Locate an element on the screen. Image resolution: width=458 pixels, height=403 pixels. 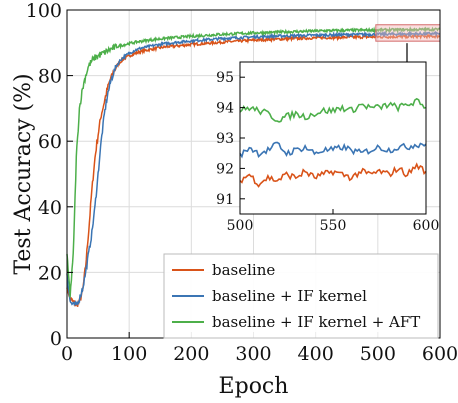
inset-y-tick-label: 95 is located at coordinates (225, 78).